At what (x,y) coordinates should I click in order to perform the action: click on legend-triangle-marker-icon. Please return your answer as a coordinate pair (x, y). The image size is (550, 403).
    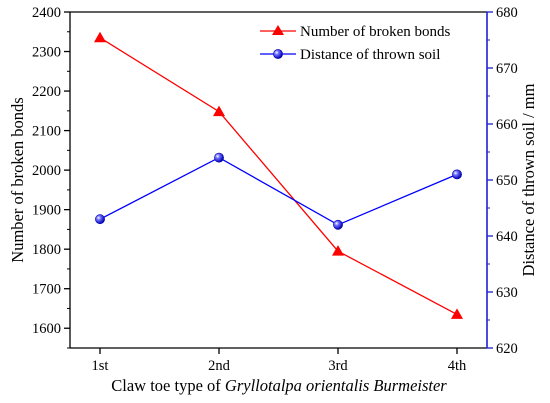
    Looking at the image, I should click on (278, 30).